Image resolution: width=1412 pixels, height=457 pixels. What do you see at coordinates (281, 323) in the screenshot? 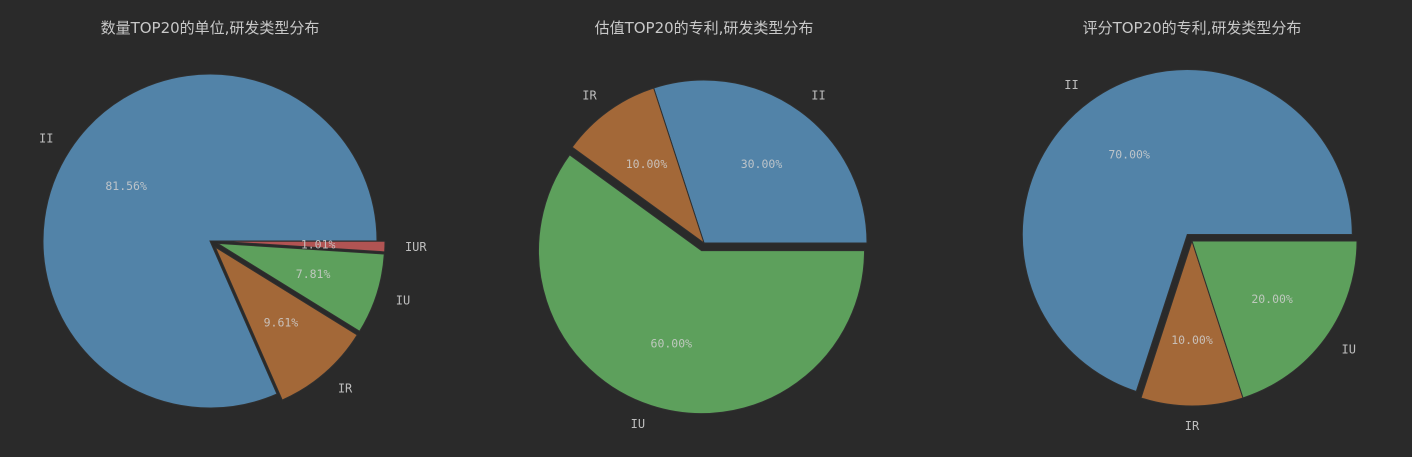
I see `slice-percent-ir: 9.61%` at bounding box center [281, 323].